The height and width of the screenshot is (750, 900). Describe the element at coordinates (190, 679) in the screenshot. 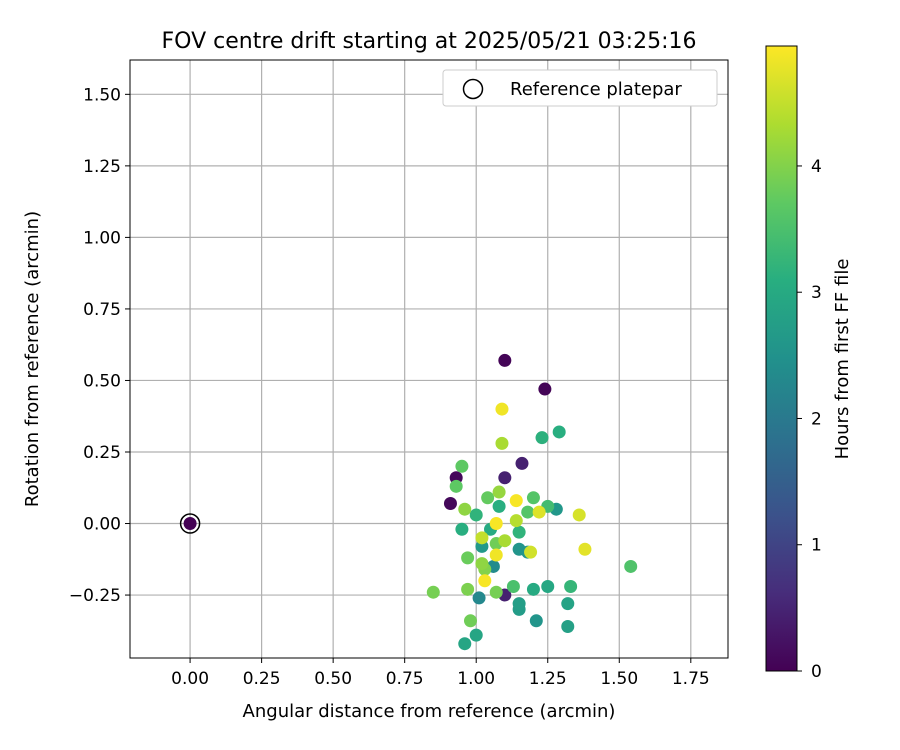

I see `x-tick-label: 0.00` at that location.